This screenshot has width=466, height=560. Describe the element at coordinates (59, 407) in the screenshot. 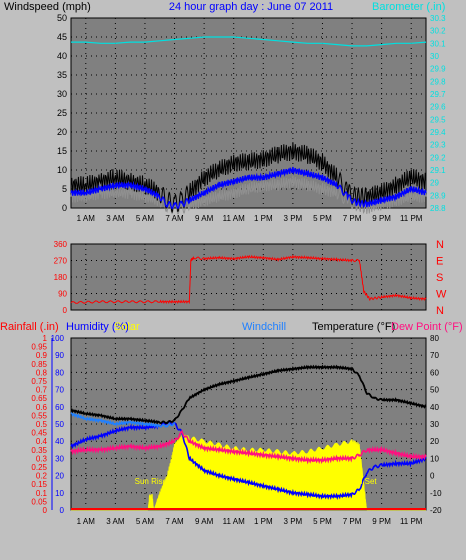

I see `humidity-tick-label: 60` at that location.